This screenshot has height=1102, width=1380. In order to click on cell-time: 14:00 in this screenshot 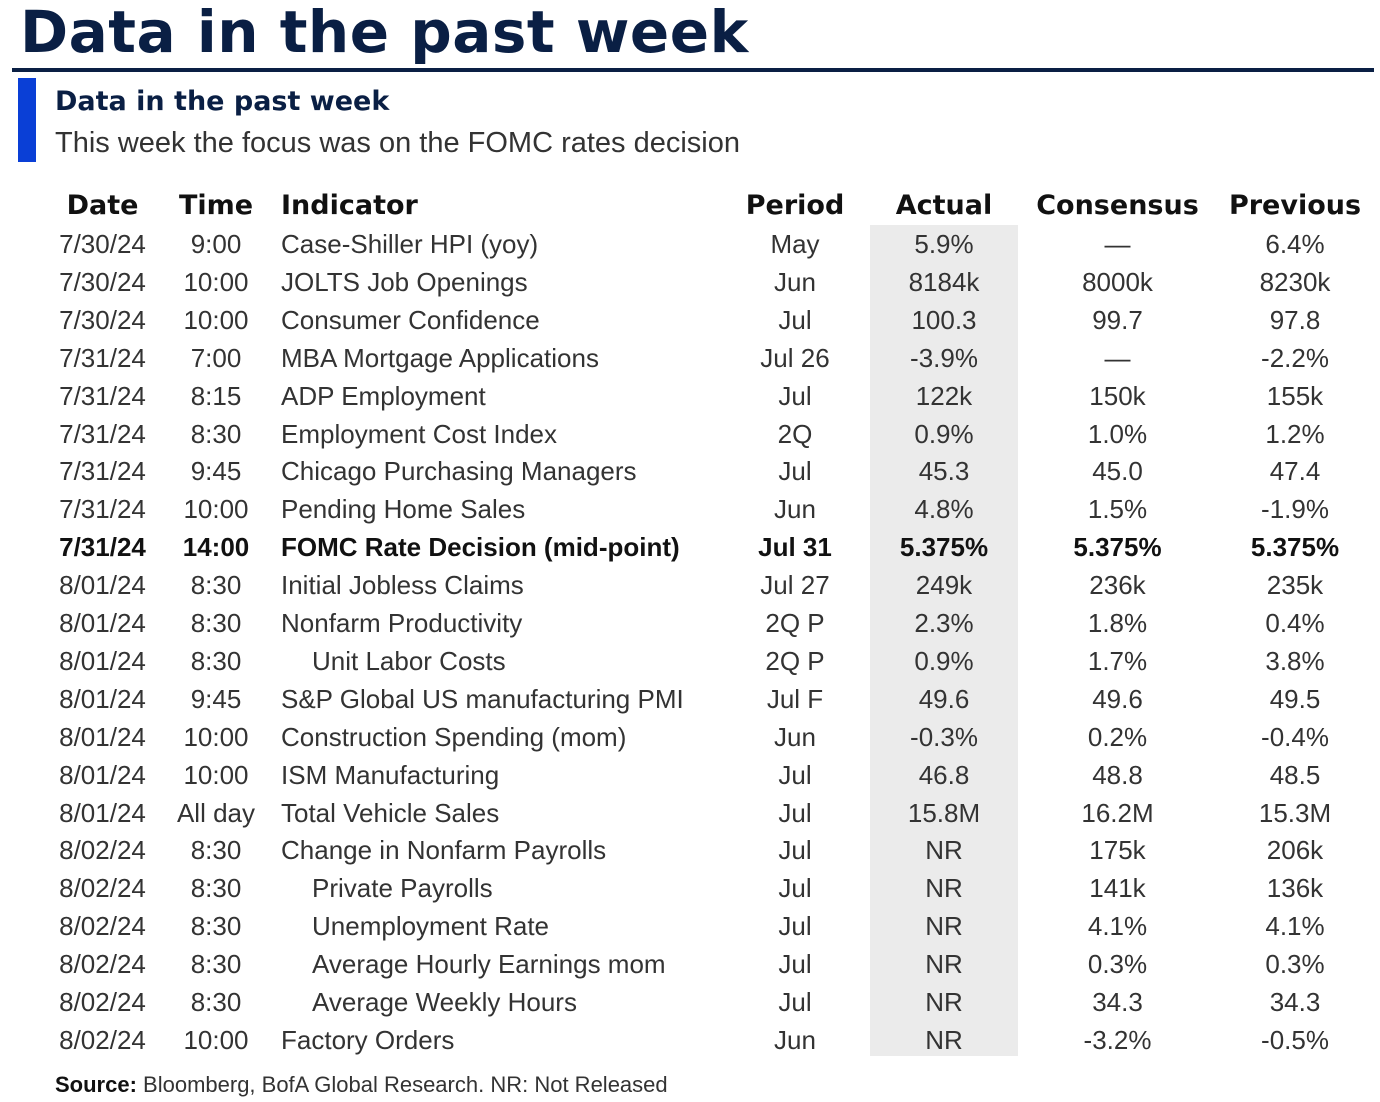, I will do `click(216, 547)`.